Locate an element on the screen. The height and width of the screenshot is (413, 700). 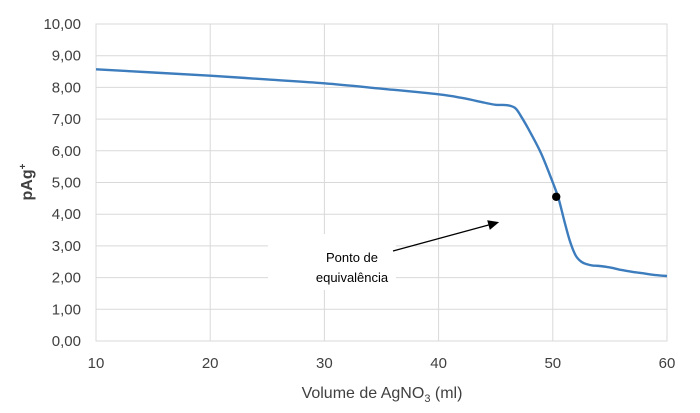
annotation-arrow-shaft is located at coordinates (440, 238).